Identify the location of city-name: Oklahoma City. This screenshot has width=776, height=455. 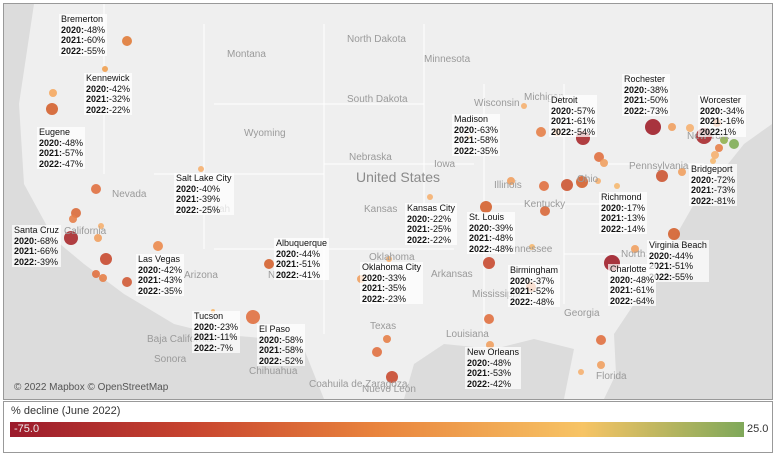
(392, 267).